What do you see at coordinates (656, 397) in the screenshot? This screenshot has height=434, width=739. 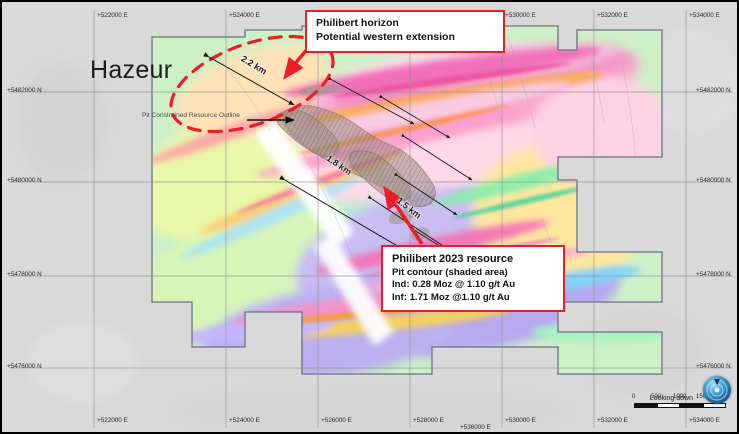 I see `scale-tick-500: 500` at bounding box center [656, 397].